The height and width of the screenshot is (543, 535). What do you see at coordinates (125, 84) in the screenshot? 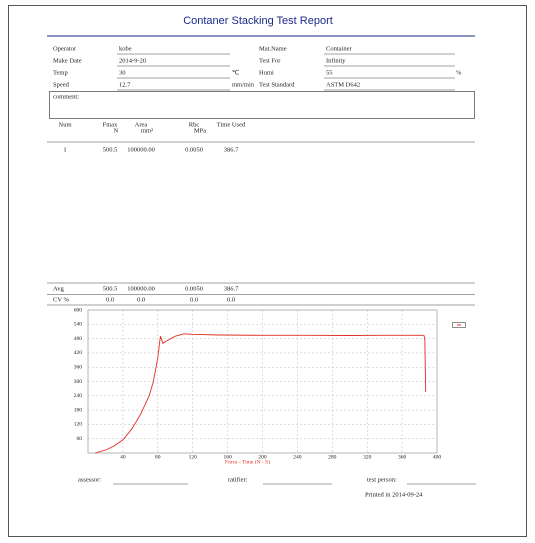
I see `field-value: 12.7` at bounding box center [125, 84].